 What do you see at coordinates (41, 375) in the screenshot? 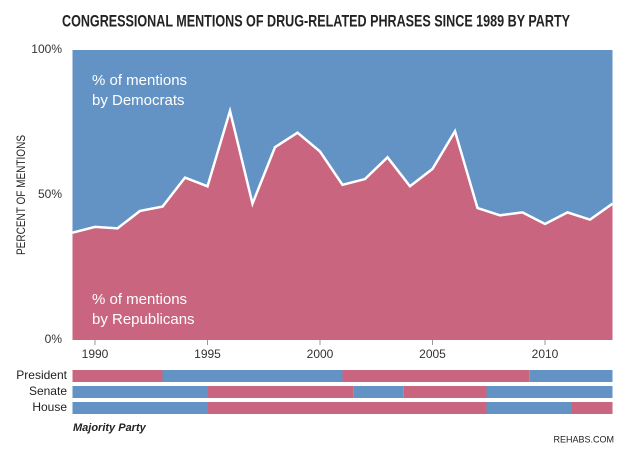
I see `row-label: President` at bounding box center [41, 375].